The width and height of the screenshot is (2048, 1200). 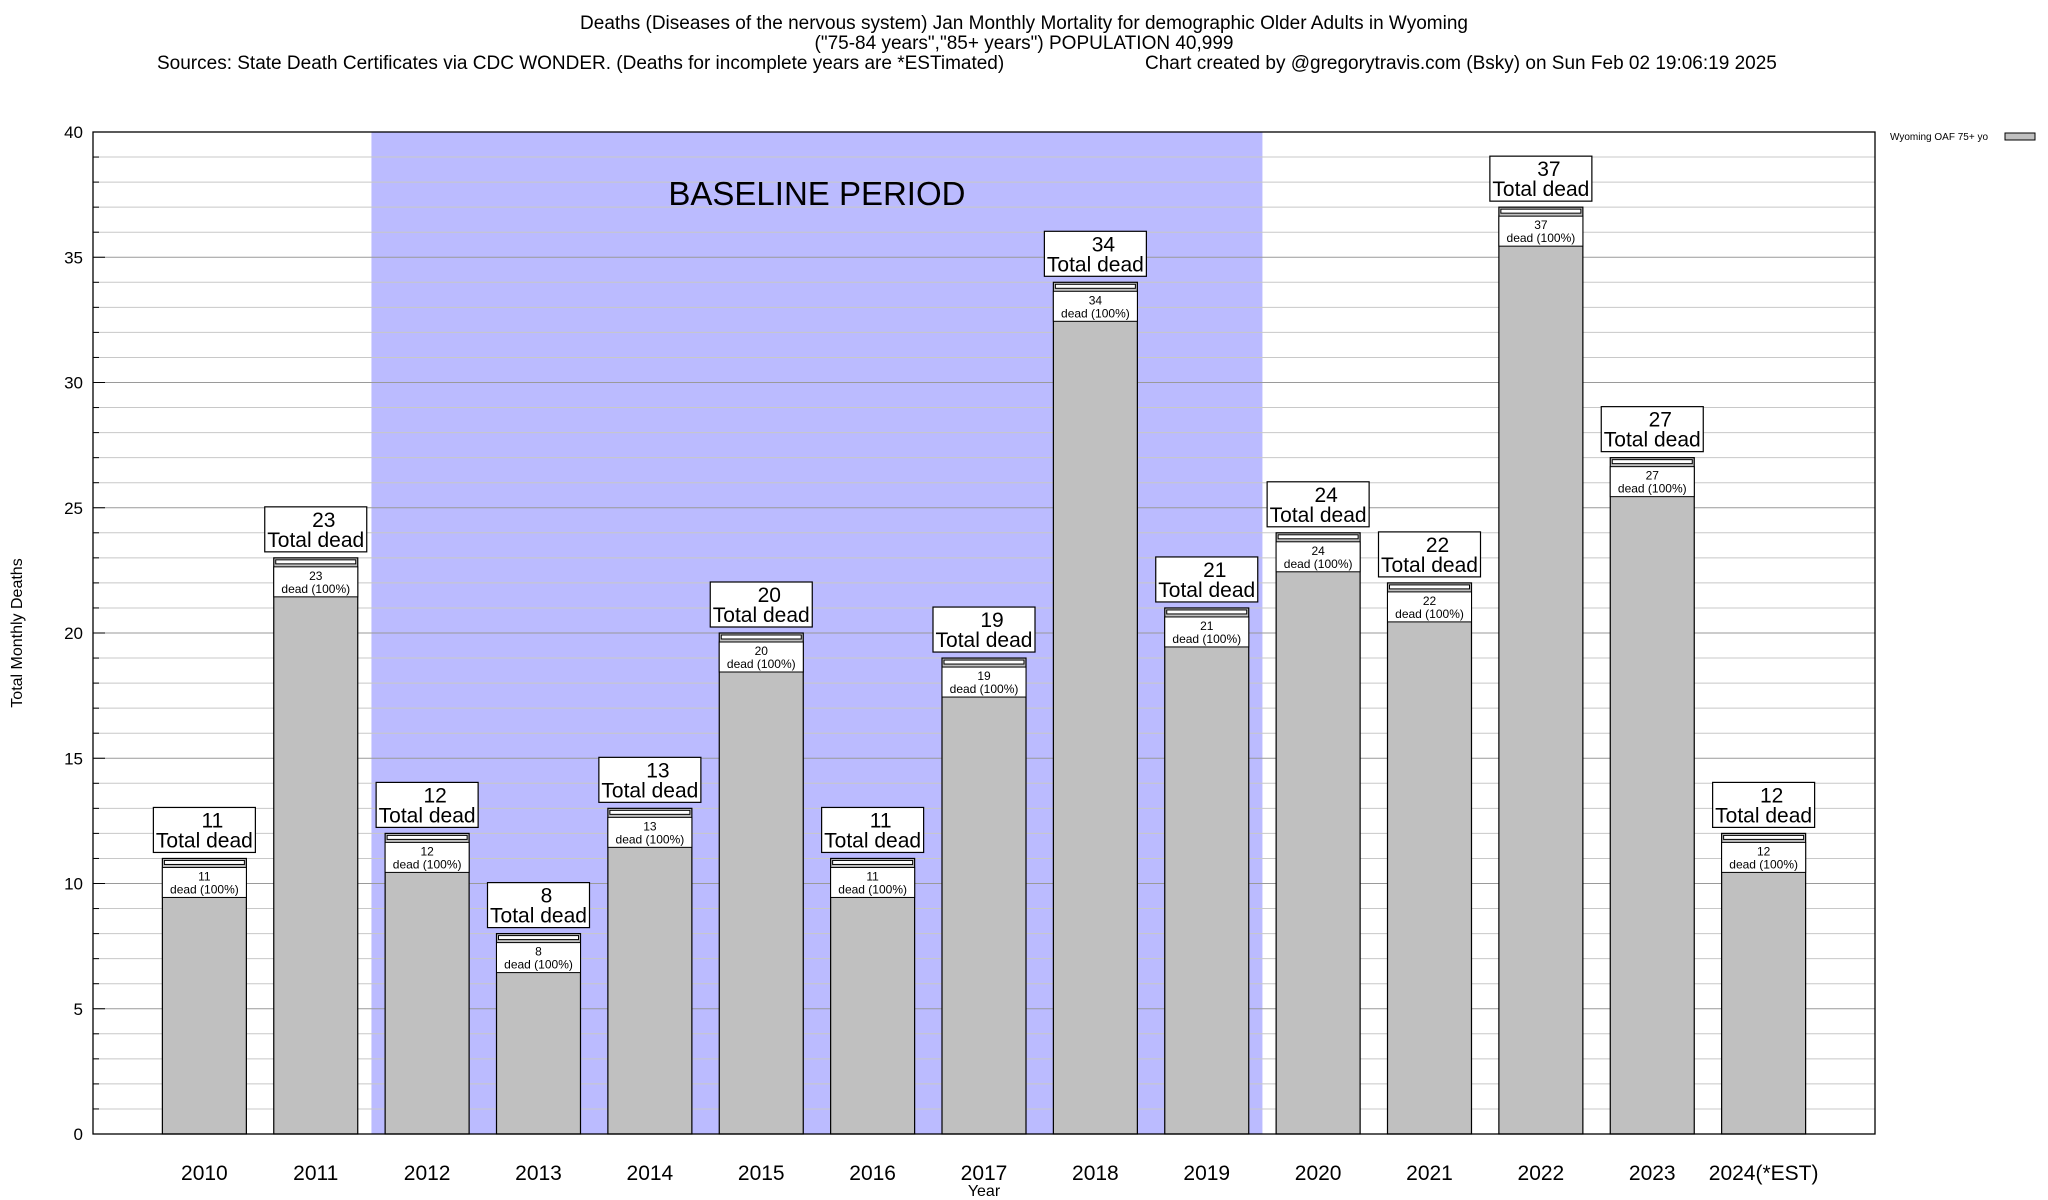 I want to click on bar-total-value: 11, so click(x=212, y=820).